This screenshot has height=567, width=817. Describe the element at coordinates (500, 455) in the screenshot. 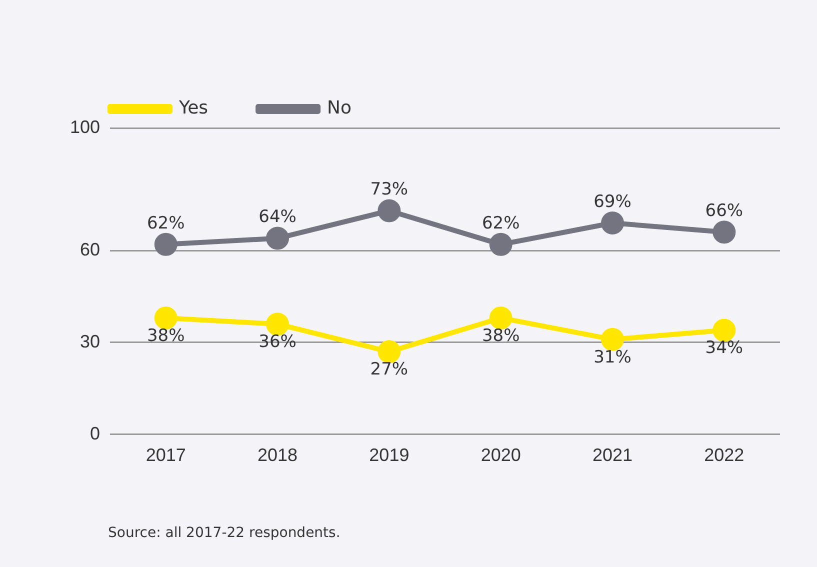

I see `x-tick-label: 2020` at that location.